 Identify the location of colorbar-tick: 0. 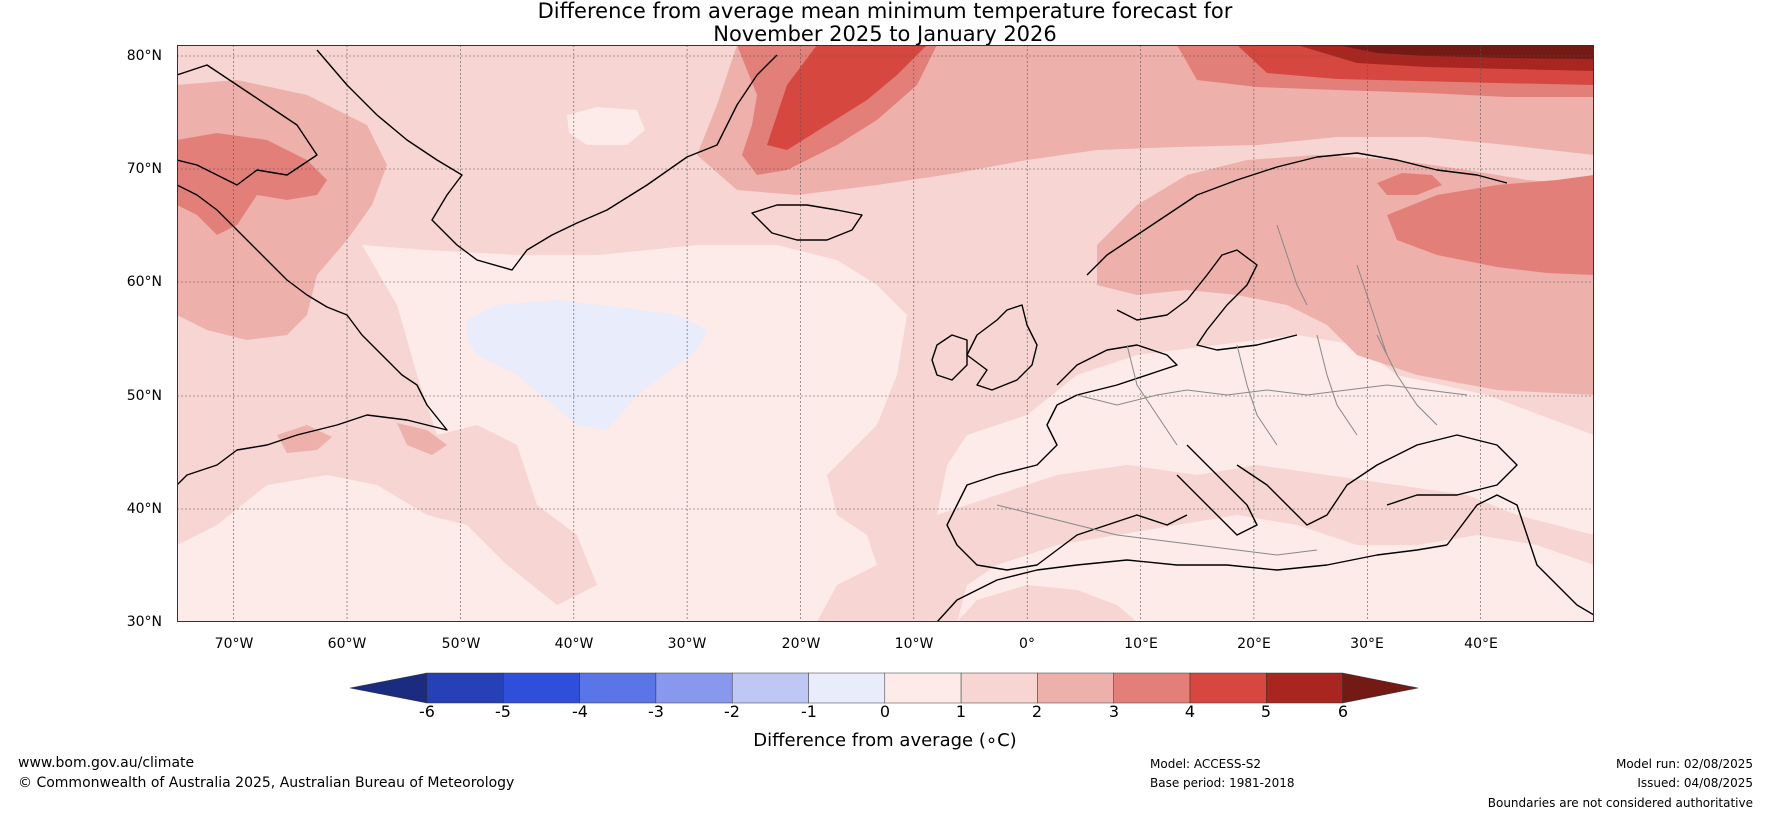
(885, 711).